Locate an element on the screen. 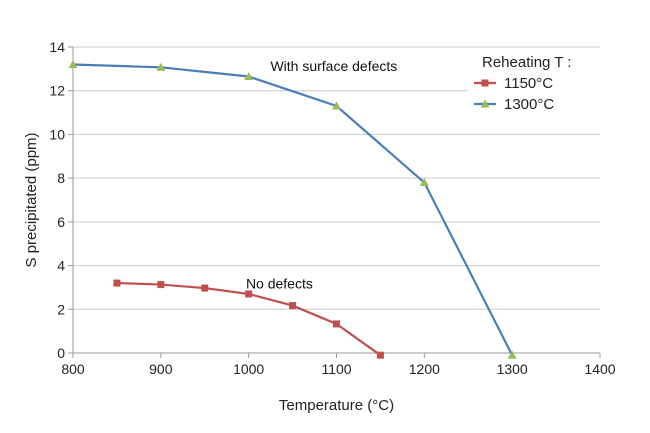 The image size is (650, 433). x-tick-labels: 800 900 1000 1100 1200 1300 1400 is located at coordinates (338, 369).